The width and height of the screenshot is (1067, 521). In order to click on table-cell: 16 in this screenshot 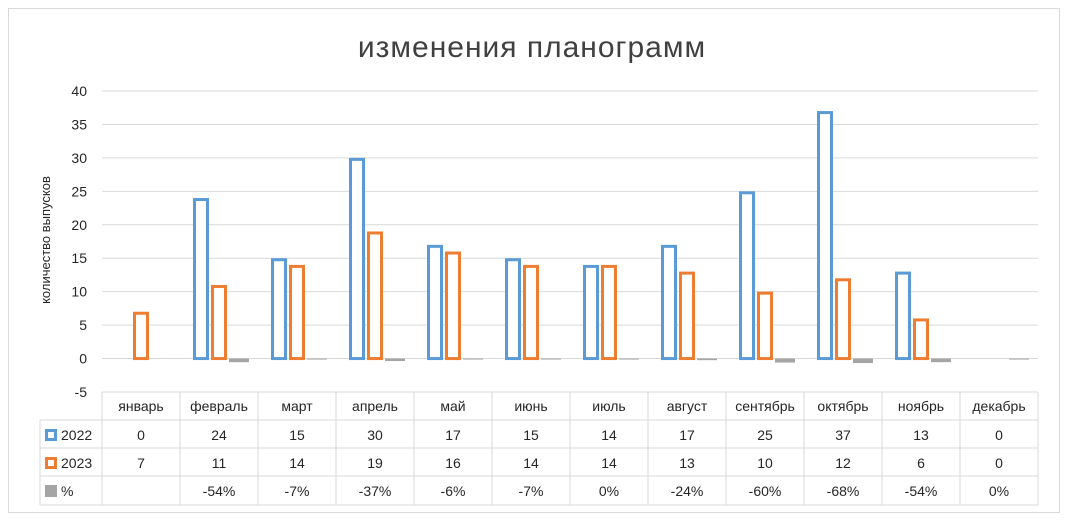, I will do `click(453, 463)`.